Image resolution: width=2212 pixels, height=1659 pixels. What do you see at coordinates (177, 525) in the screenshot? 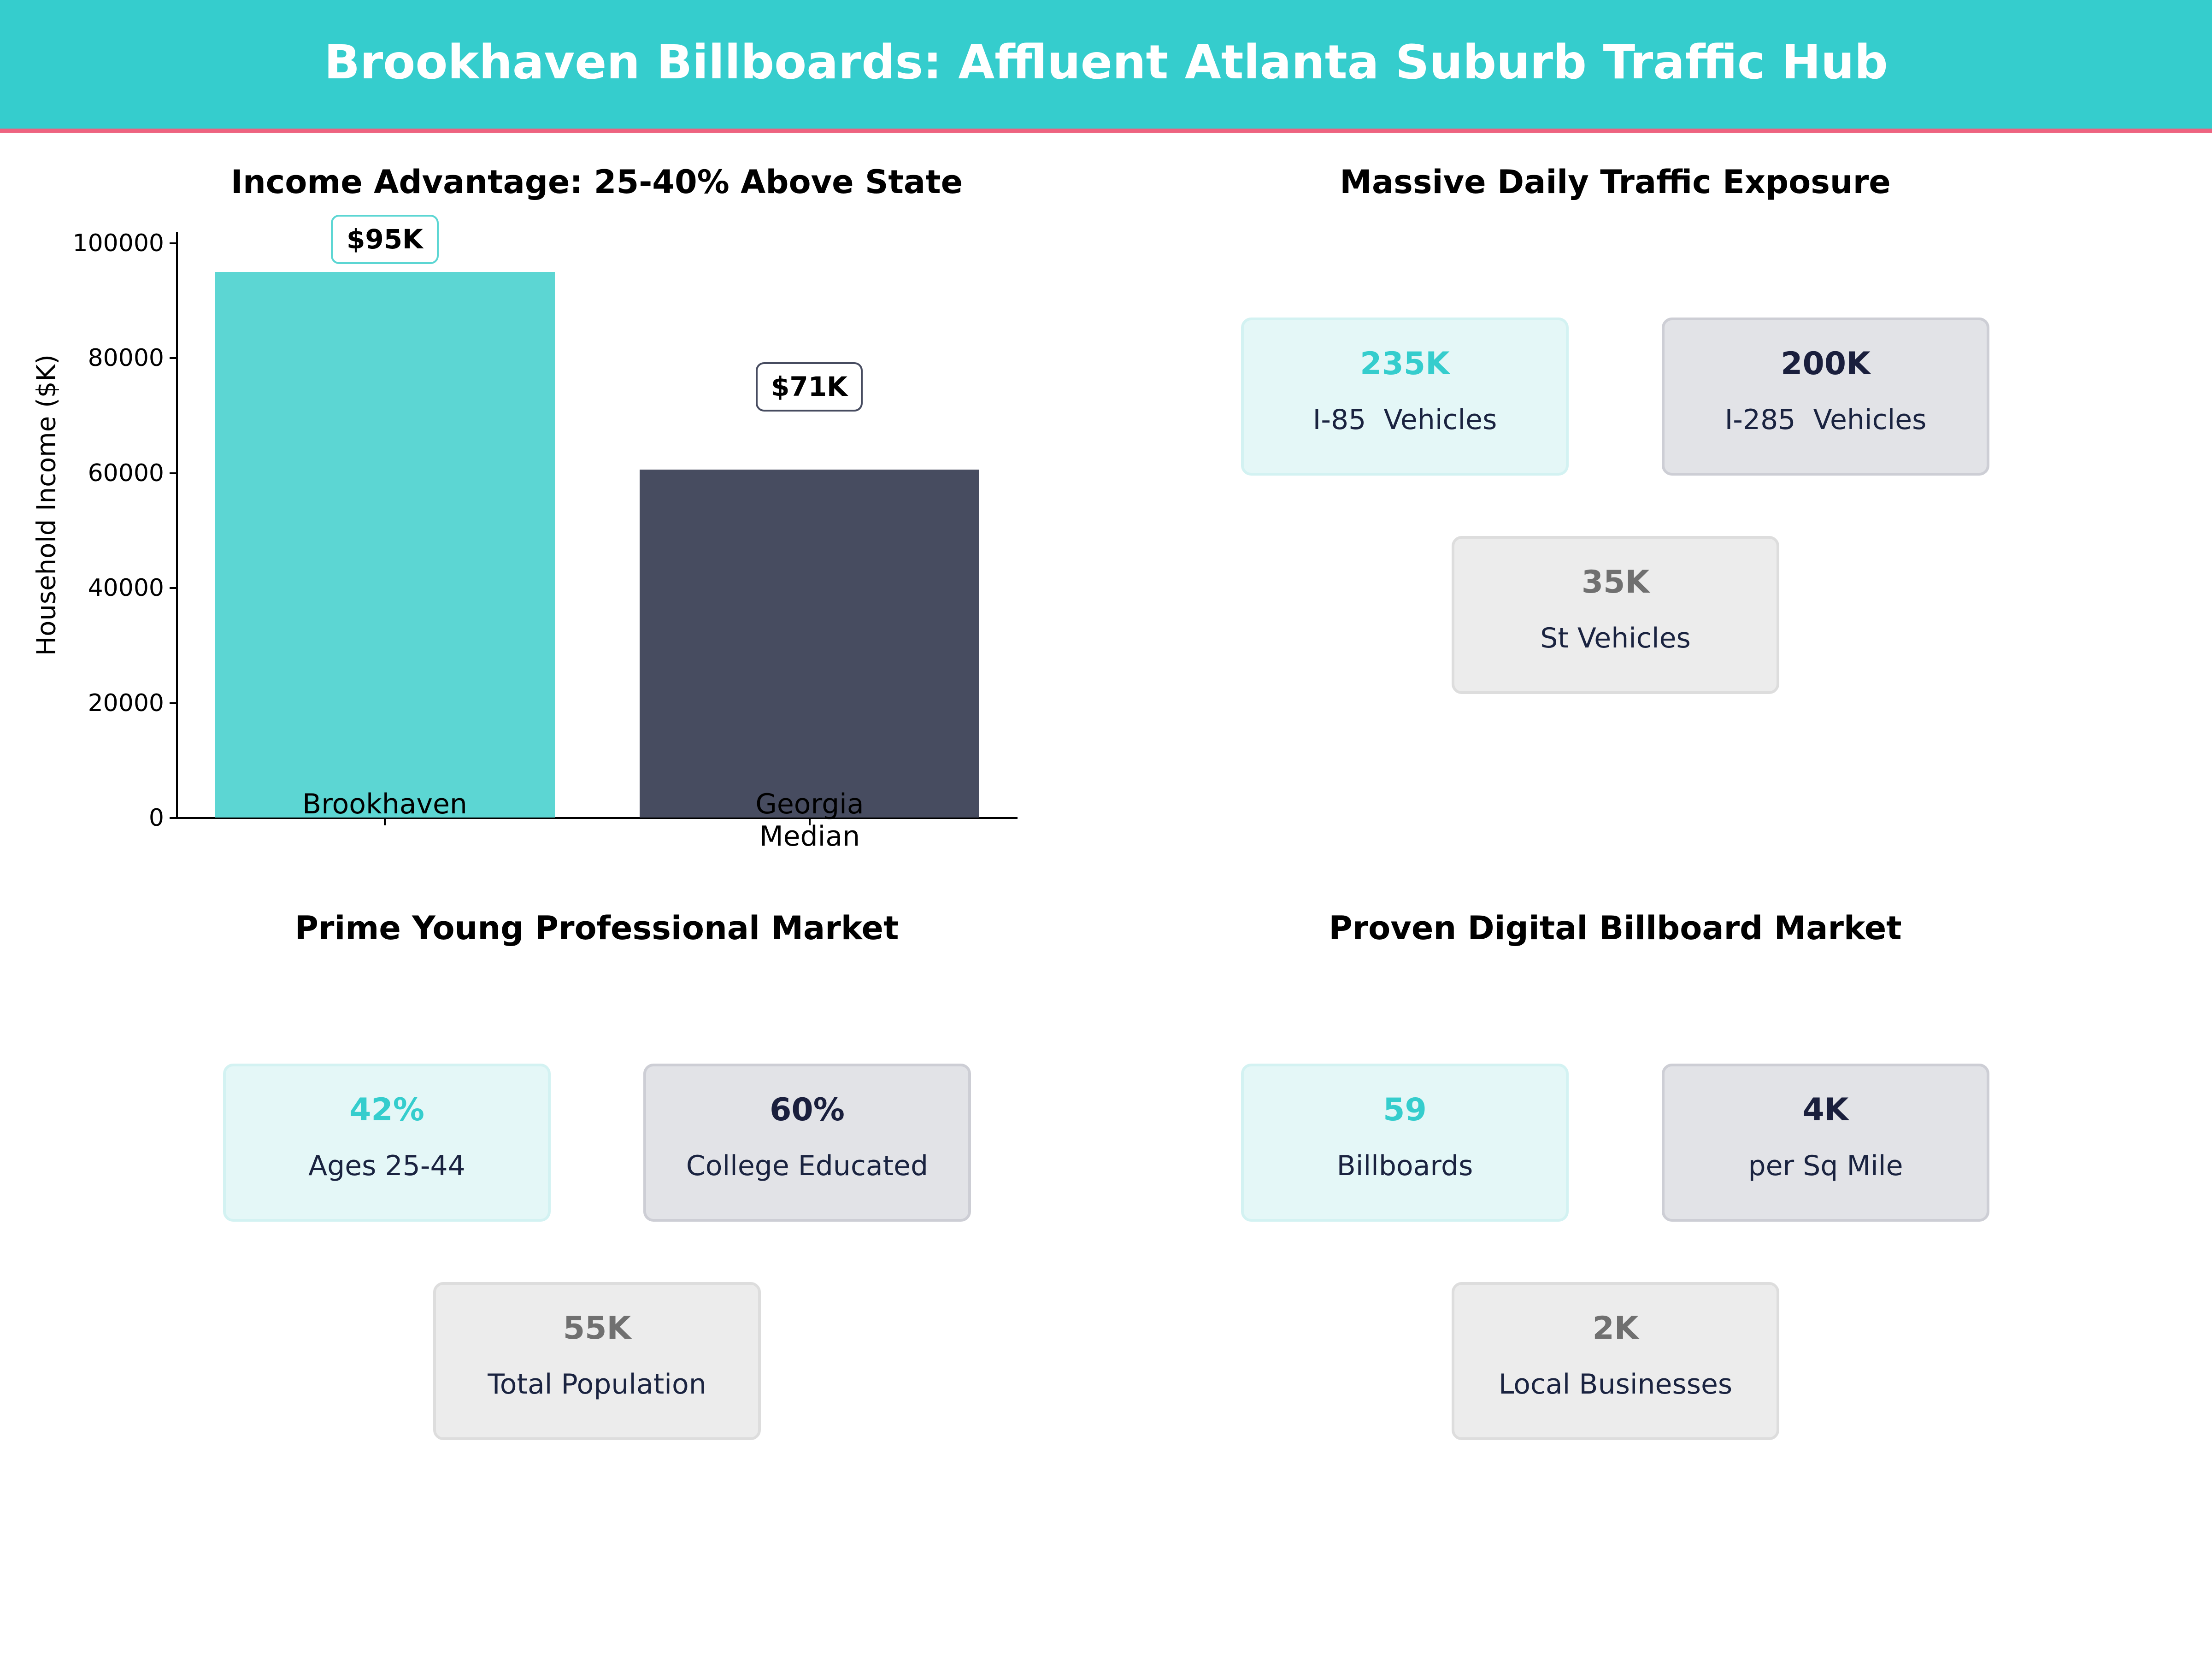
I see `y-axis-line` at bounding box center [177, 525].